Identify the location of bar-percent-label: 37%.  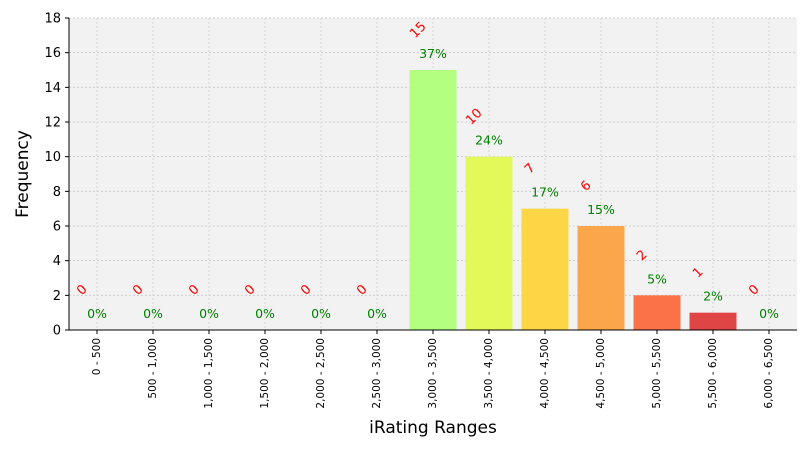
(433, 53).